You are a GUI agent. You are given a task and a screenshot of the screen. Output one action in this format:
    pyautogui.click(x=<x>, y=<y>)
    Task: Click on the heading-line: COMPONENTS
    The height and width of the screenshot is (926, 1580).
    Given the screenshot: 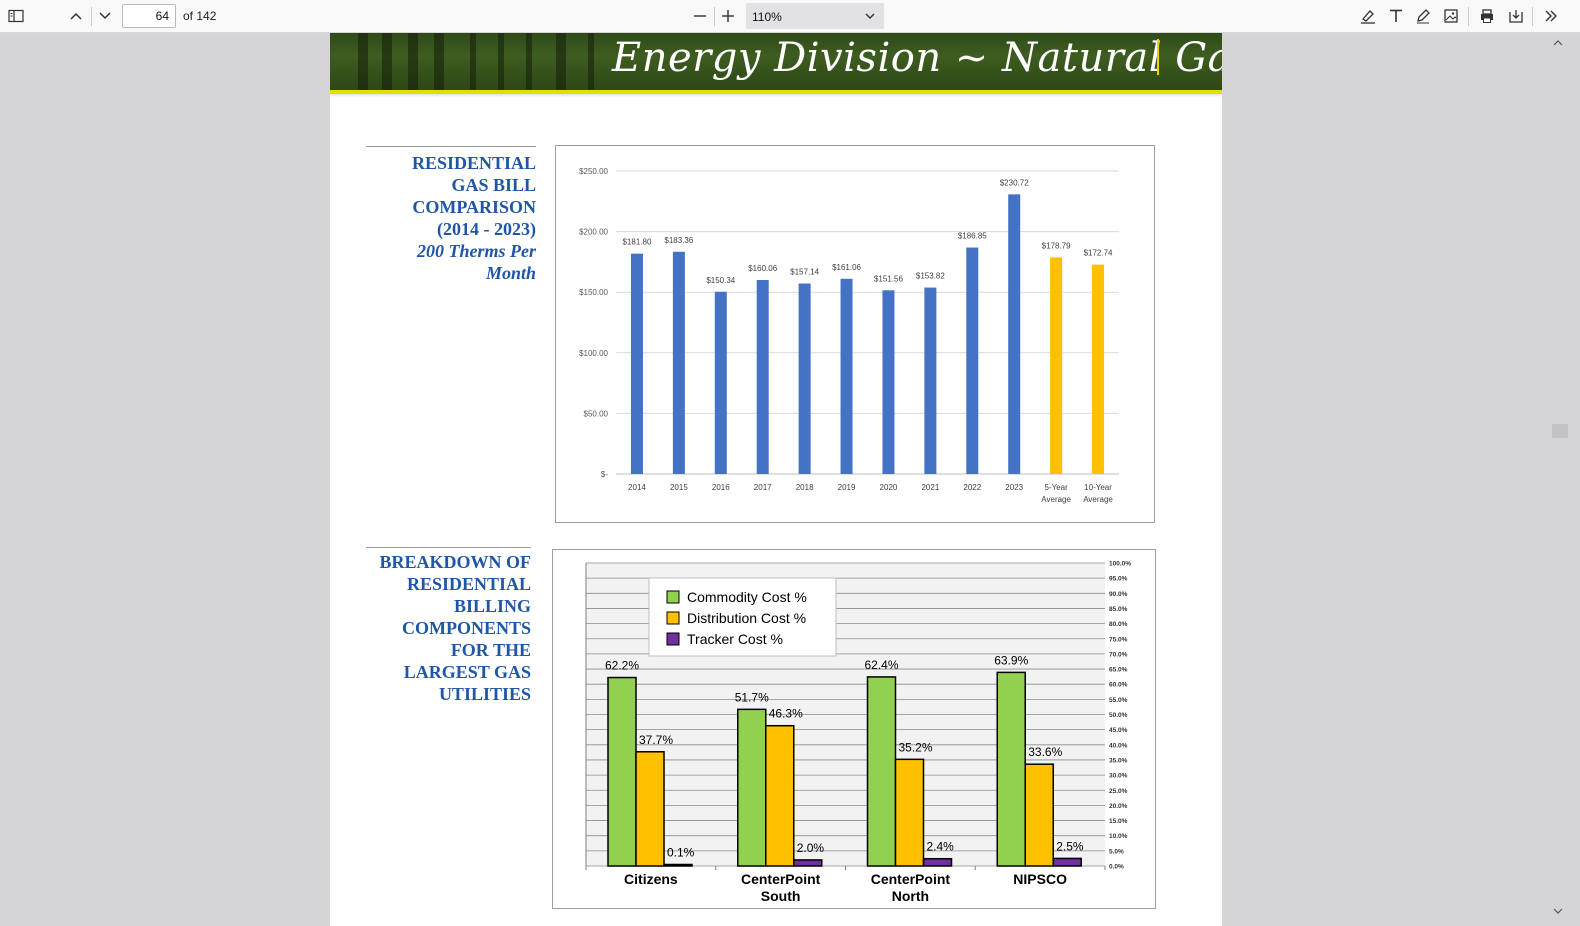 What is the action you would take?
    pyautogui.click(x=466, y=628)
    